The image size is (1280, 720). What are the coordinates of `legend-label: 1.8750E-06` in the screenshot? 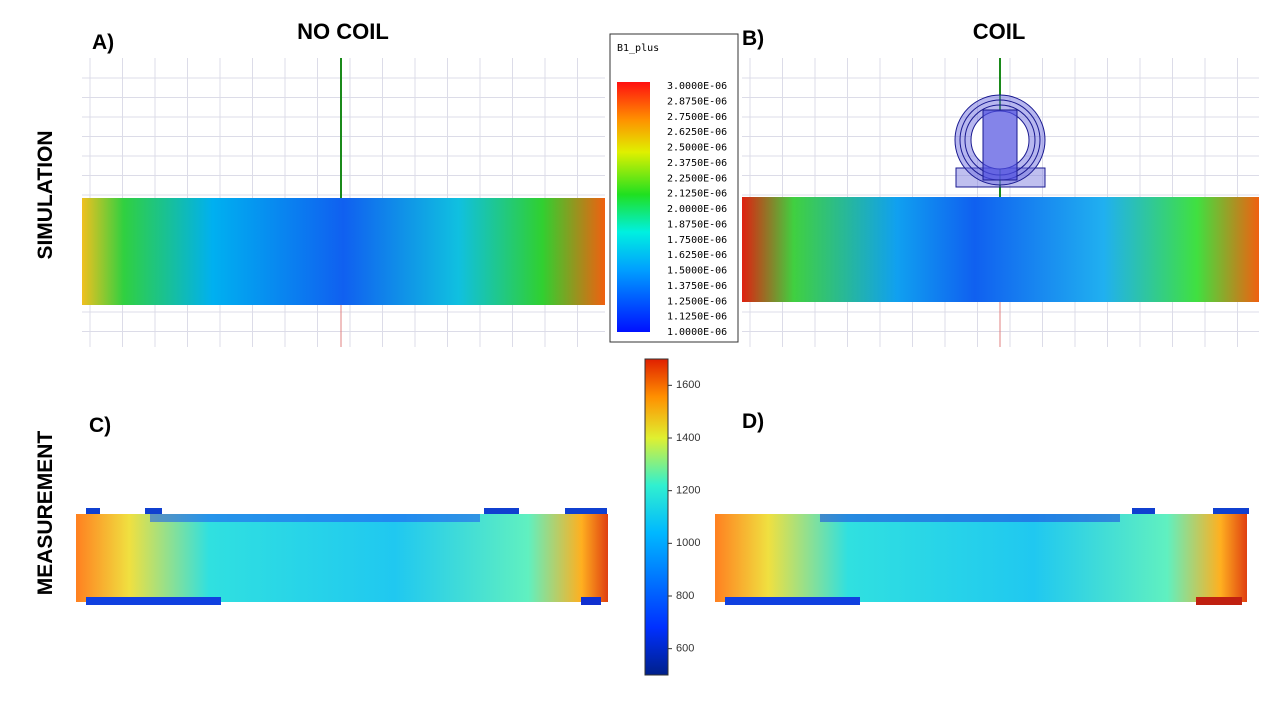 It's located at (697, 224).